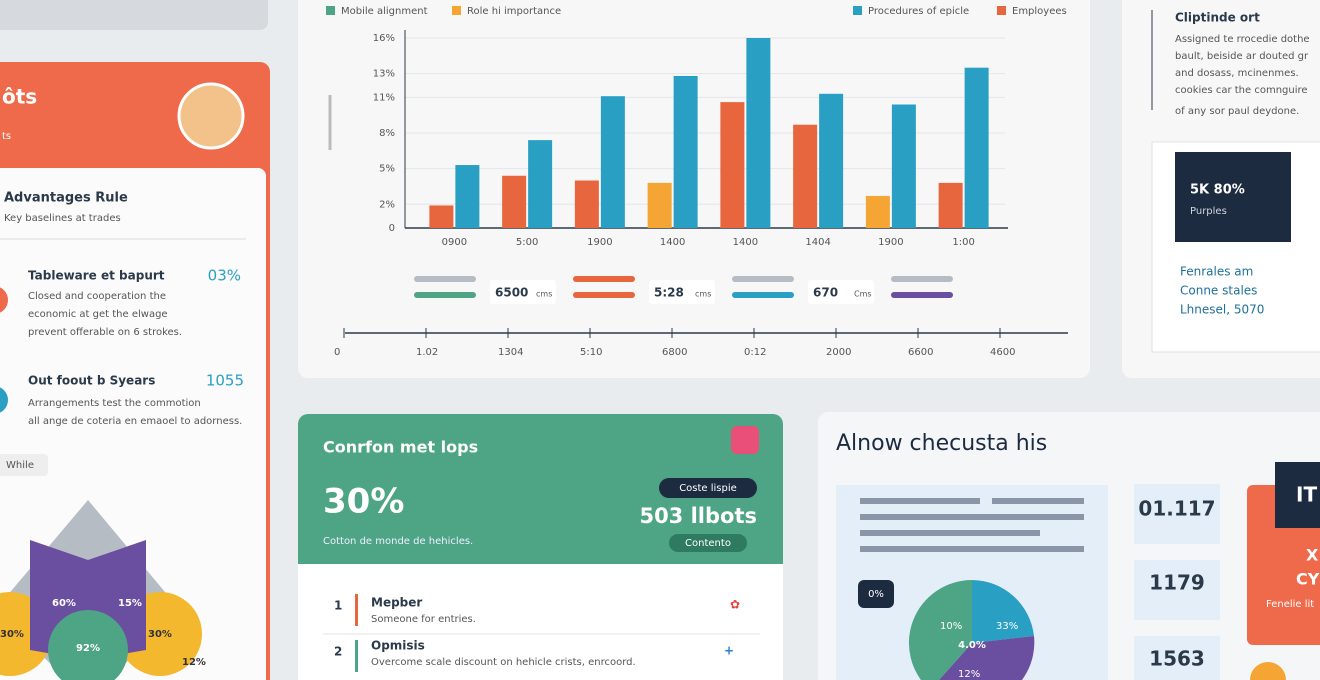  Describe the element at coordinates (1237, 111) in the screenshot. I see `right-line: of any sor paul deydone.` at that location.